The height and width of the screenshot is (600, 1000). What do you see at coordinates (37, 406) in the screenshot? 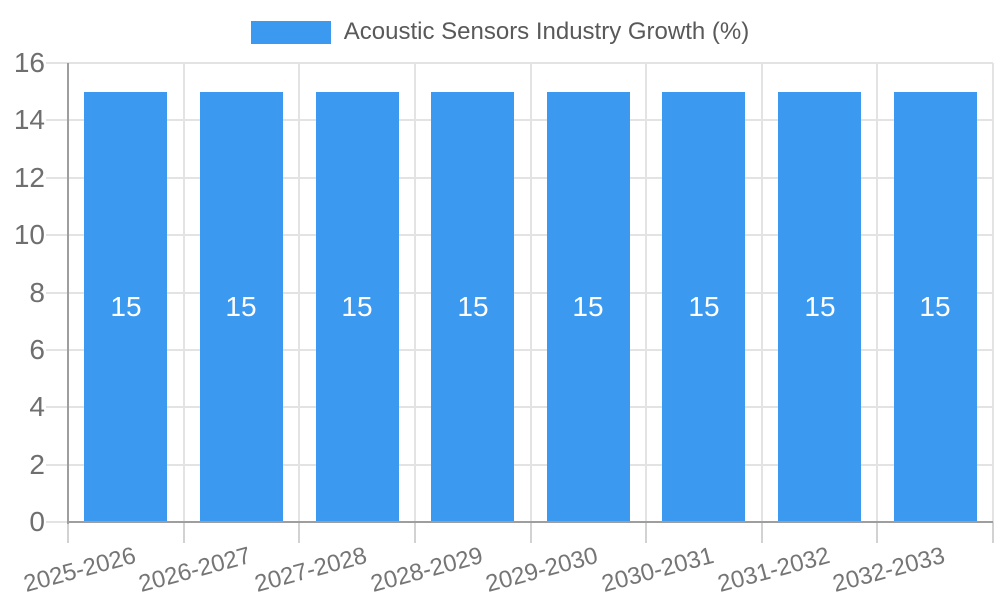
I see `y-tick-label: 4` at bounding box center [37, 406].